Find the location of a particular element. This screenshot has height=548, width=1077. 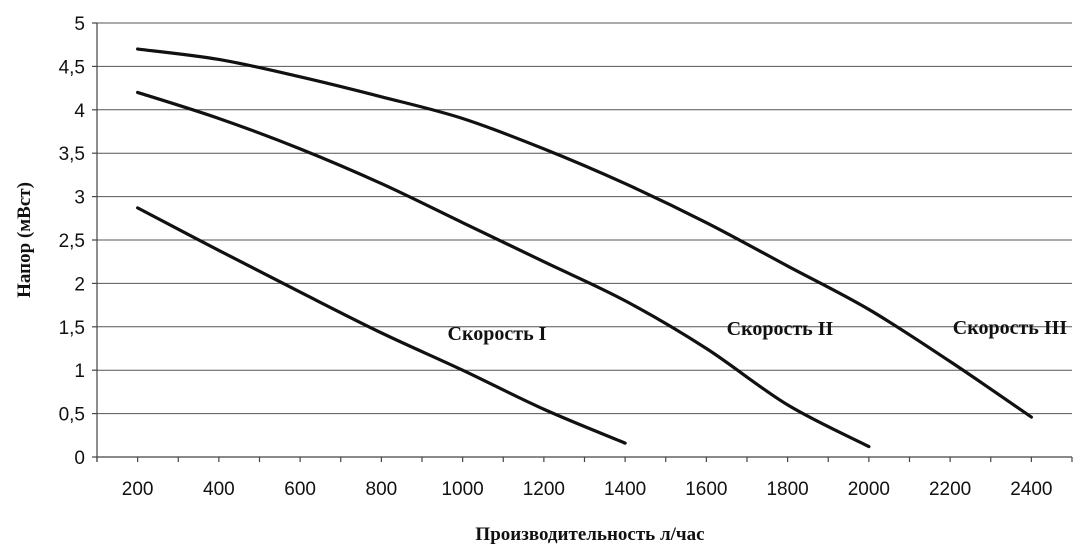

y-tick-label: 2,5 is located at coordinates (72, 241).